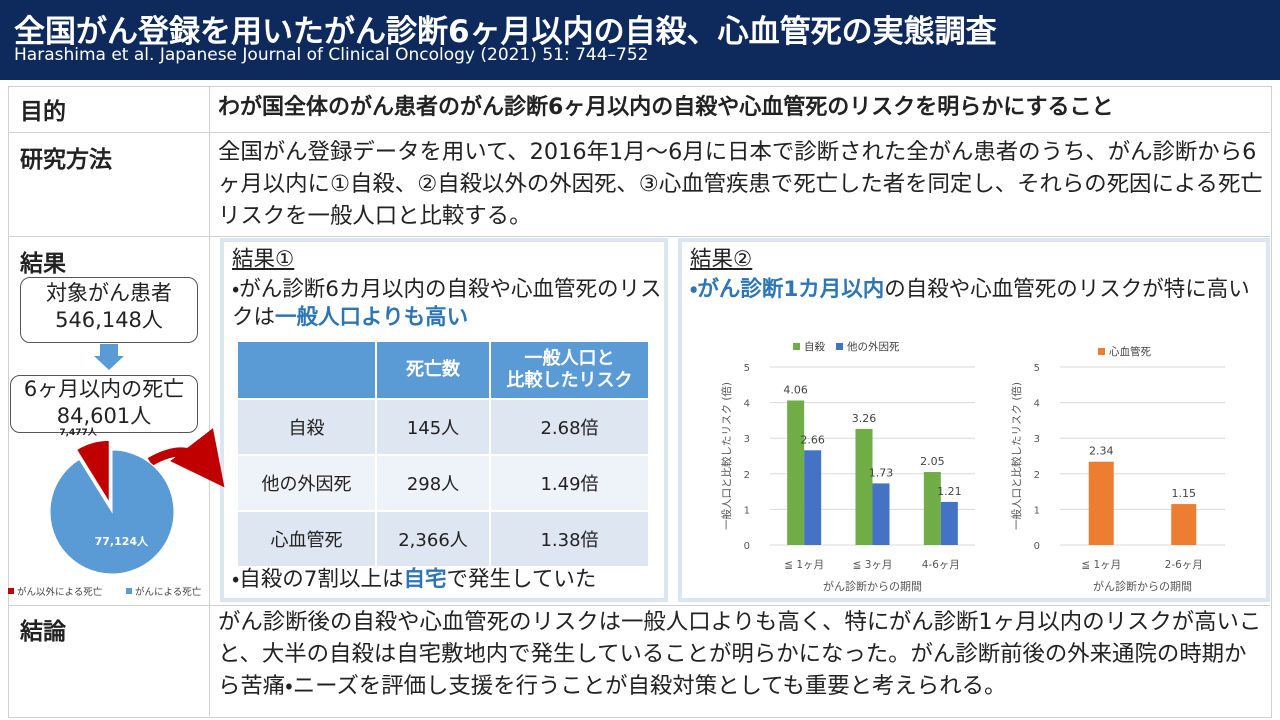 The height and width of the screenshot is (720, 1280). What do you see at coordinates (505, 32) in the screenshot?
I see `title: 全国がん登録を用いたがん診断6ヶ月以内の自殺、心血管死の実態調査` at bounding box center [505, 32].